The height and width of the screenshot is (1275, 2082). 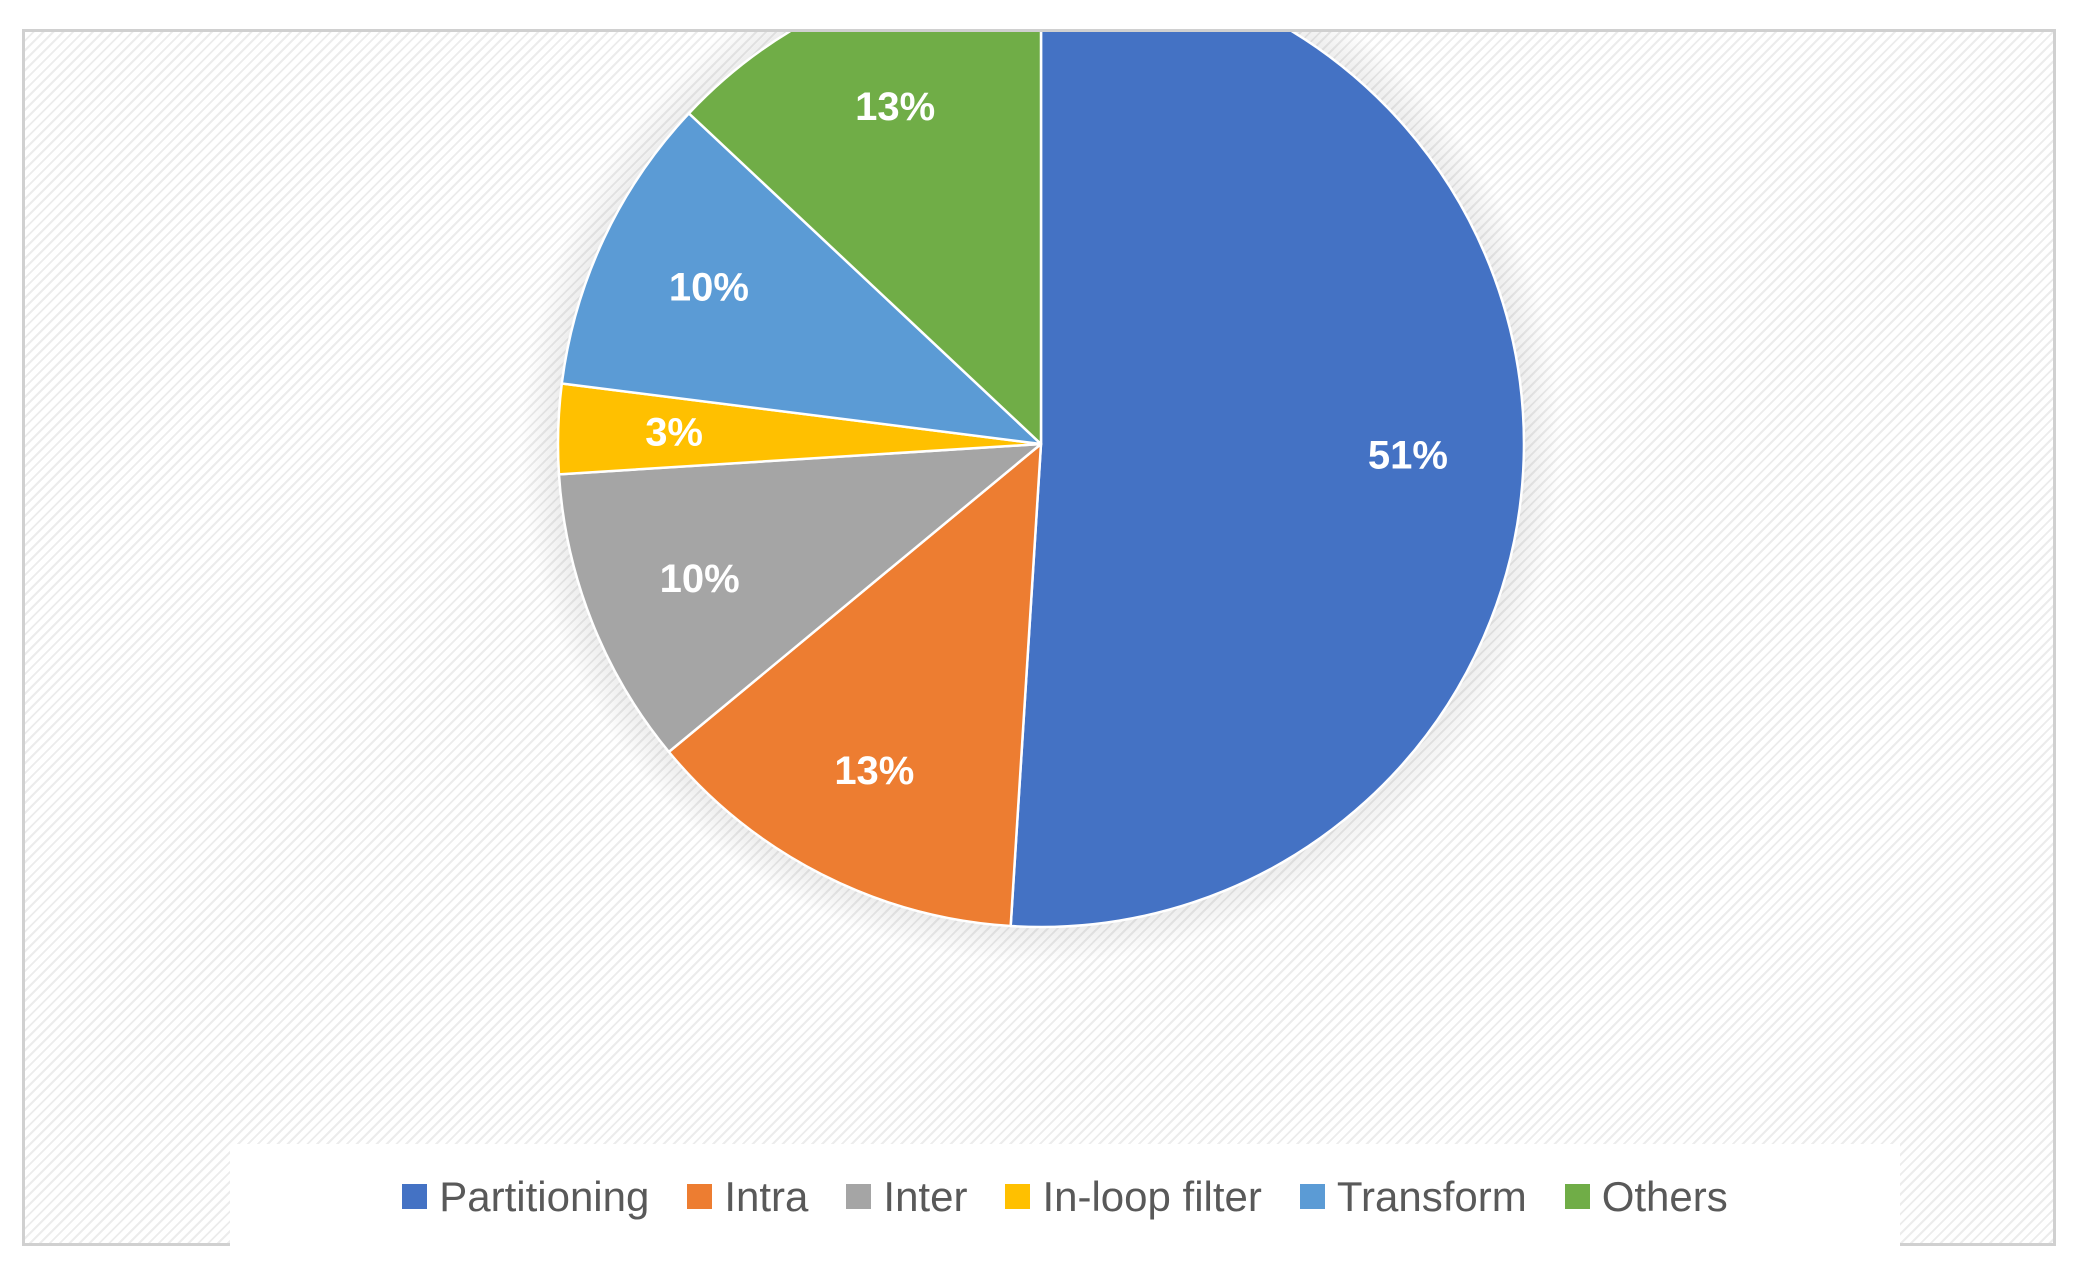 I want to click on data-label-others: 13%, so click(x=895, y=107).